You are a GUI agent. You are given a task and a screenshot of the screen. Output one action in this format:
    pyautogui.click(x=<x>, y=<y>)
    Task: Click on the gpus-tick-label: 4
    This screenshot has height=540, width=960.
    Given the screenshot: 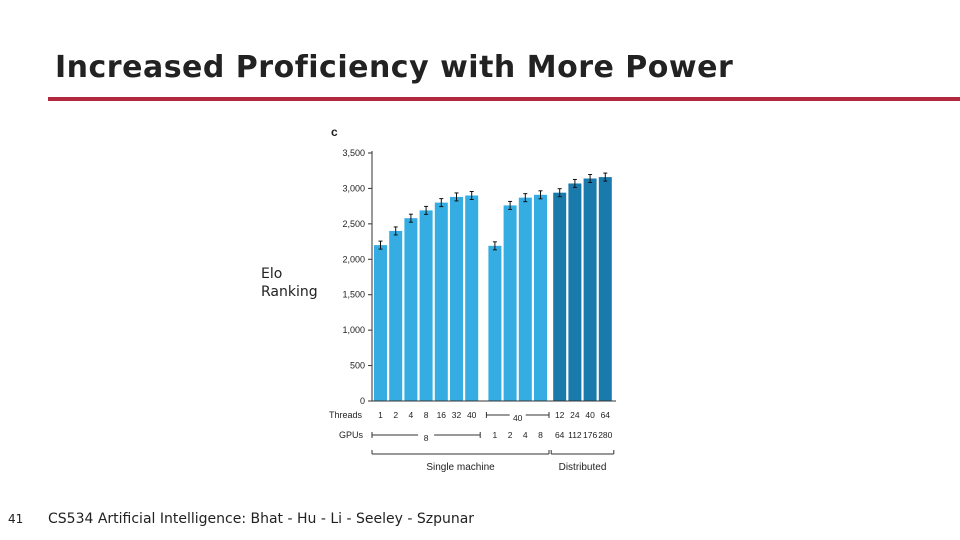 What is the action you would take?
    pyautogui.click(x=525, y=435)
    